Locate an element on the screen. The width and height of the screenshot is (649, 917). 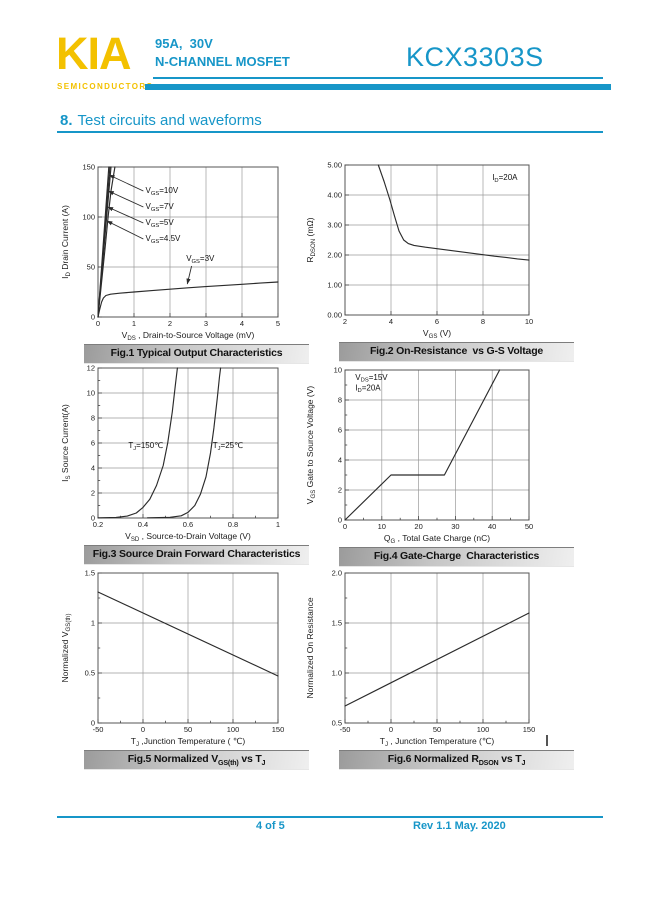
svg-text: 150 is located at coordinates (529, 729).